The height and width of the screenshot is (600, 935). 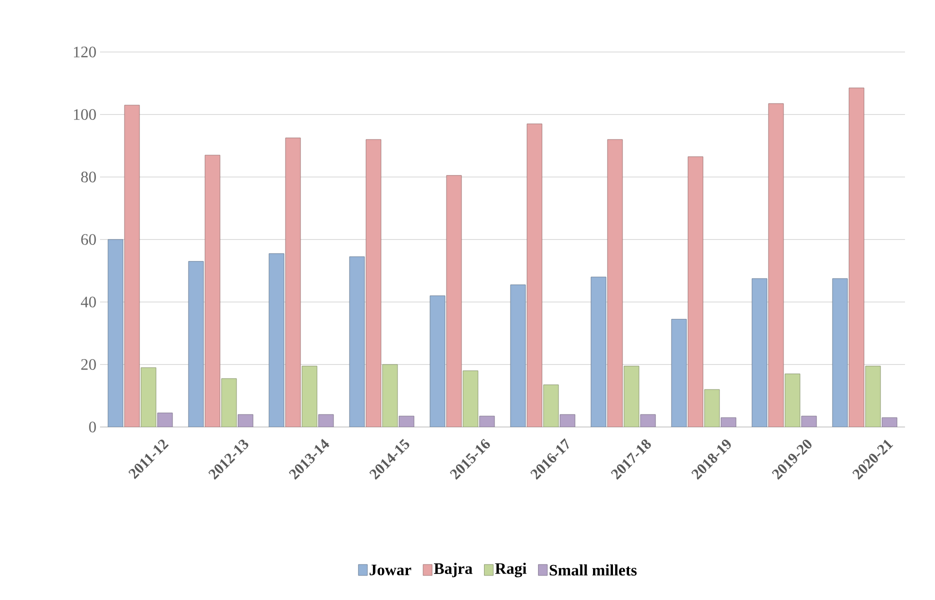 What do you see at coordinates (88, 239) in the screenshot?
I see `y-tick-label: 60` at bounding box center [88, 239].